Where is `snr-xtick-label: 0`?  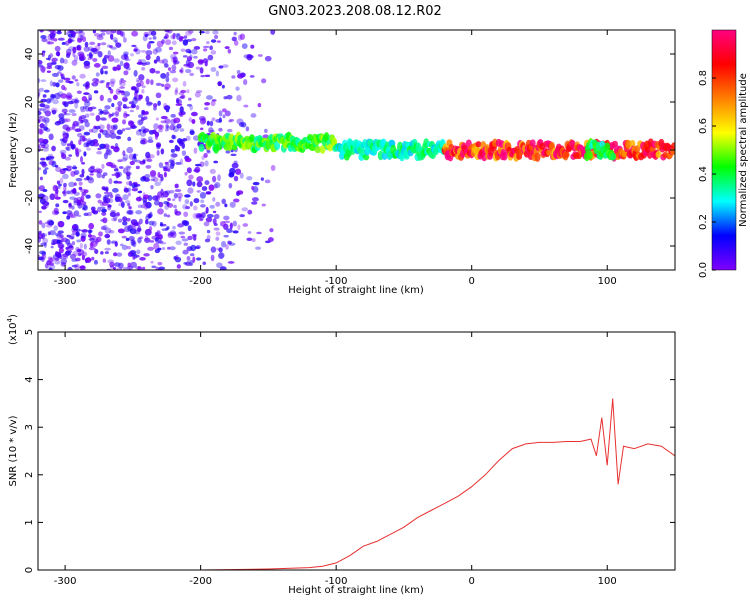
snr-xtick-label: 0 is located at coordinates (472, 581).